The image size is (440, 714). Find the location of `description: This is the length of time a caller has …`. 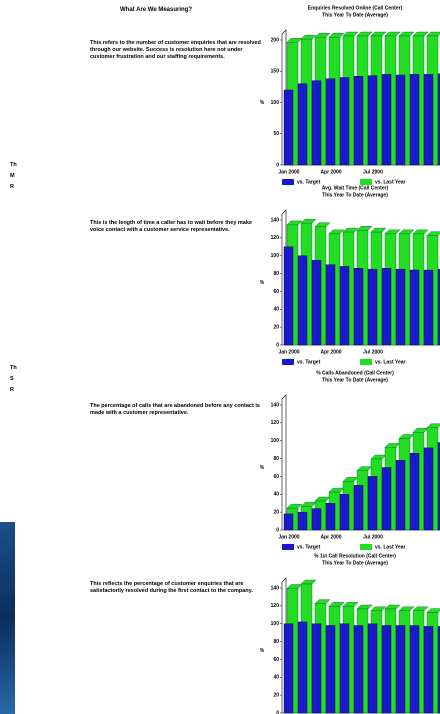

description: This is the length of time a caller has … is located at coordinates (171, 226).